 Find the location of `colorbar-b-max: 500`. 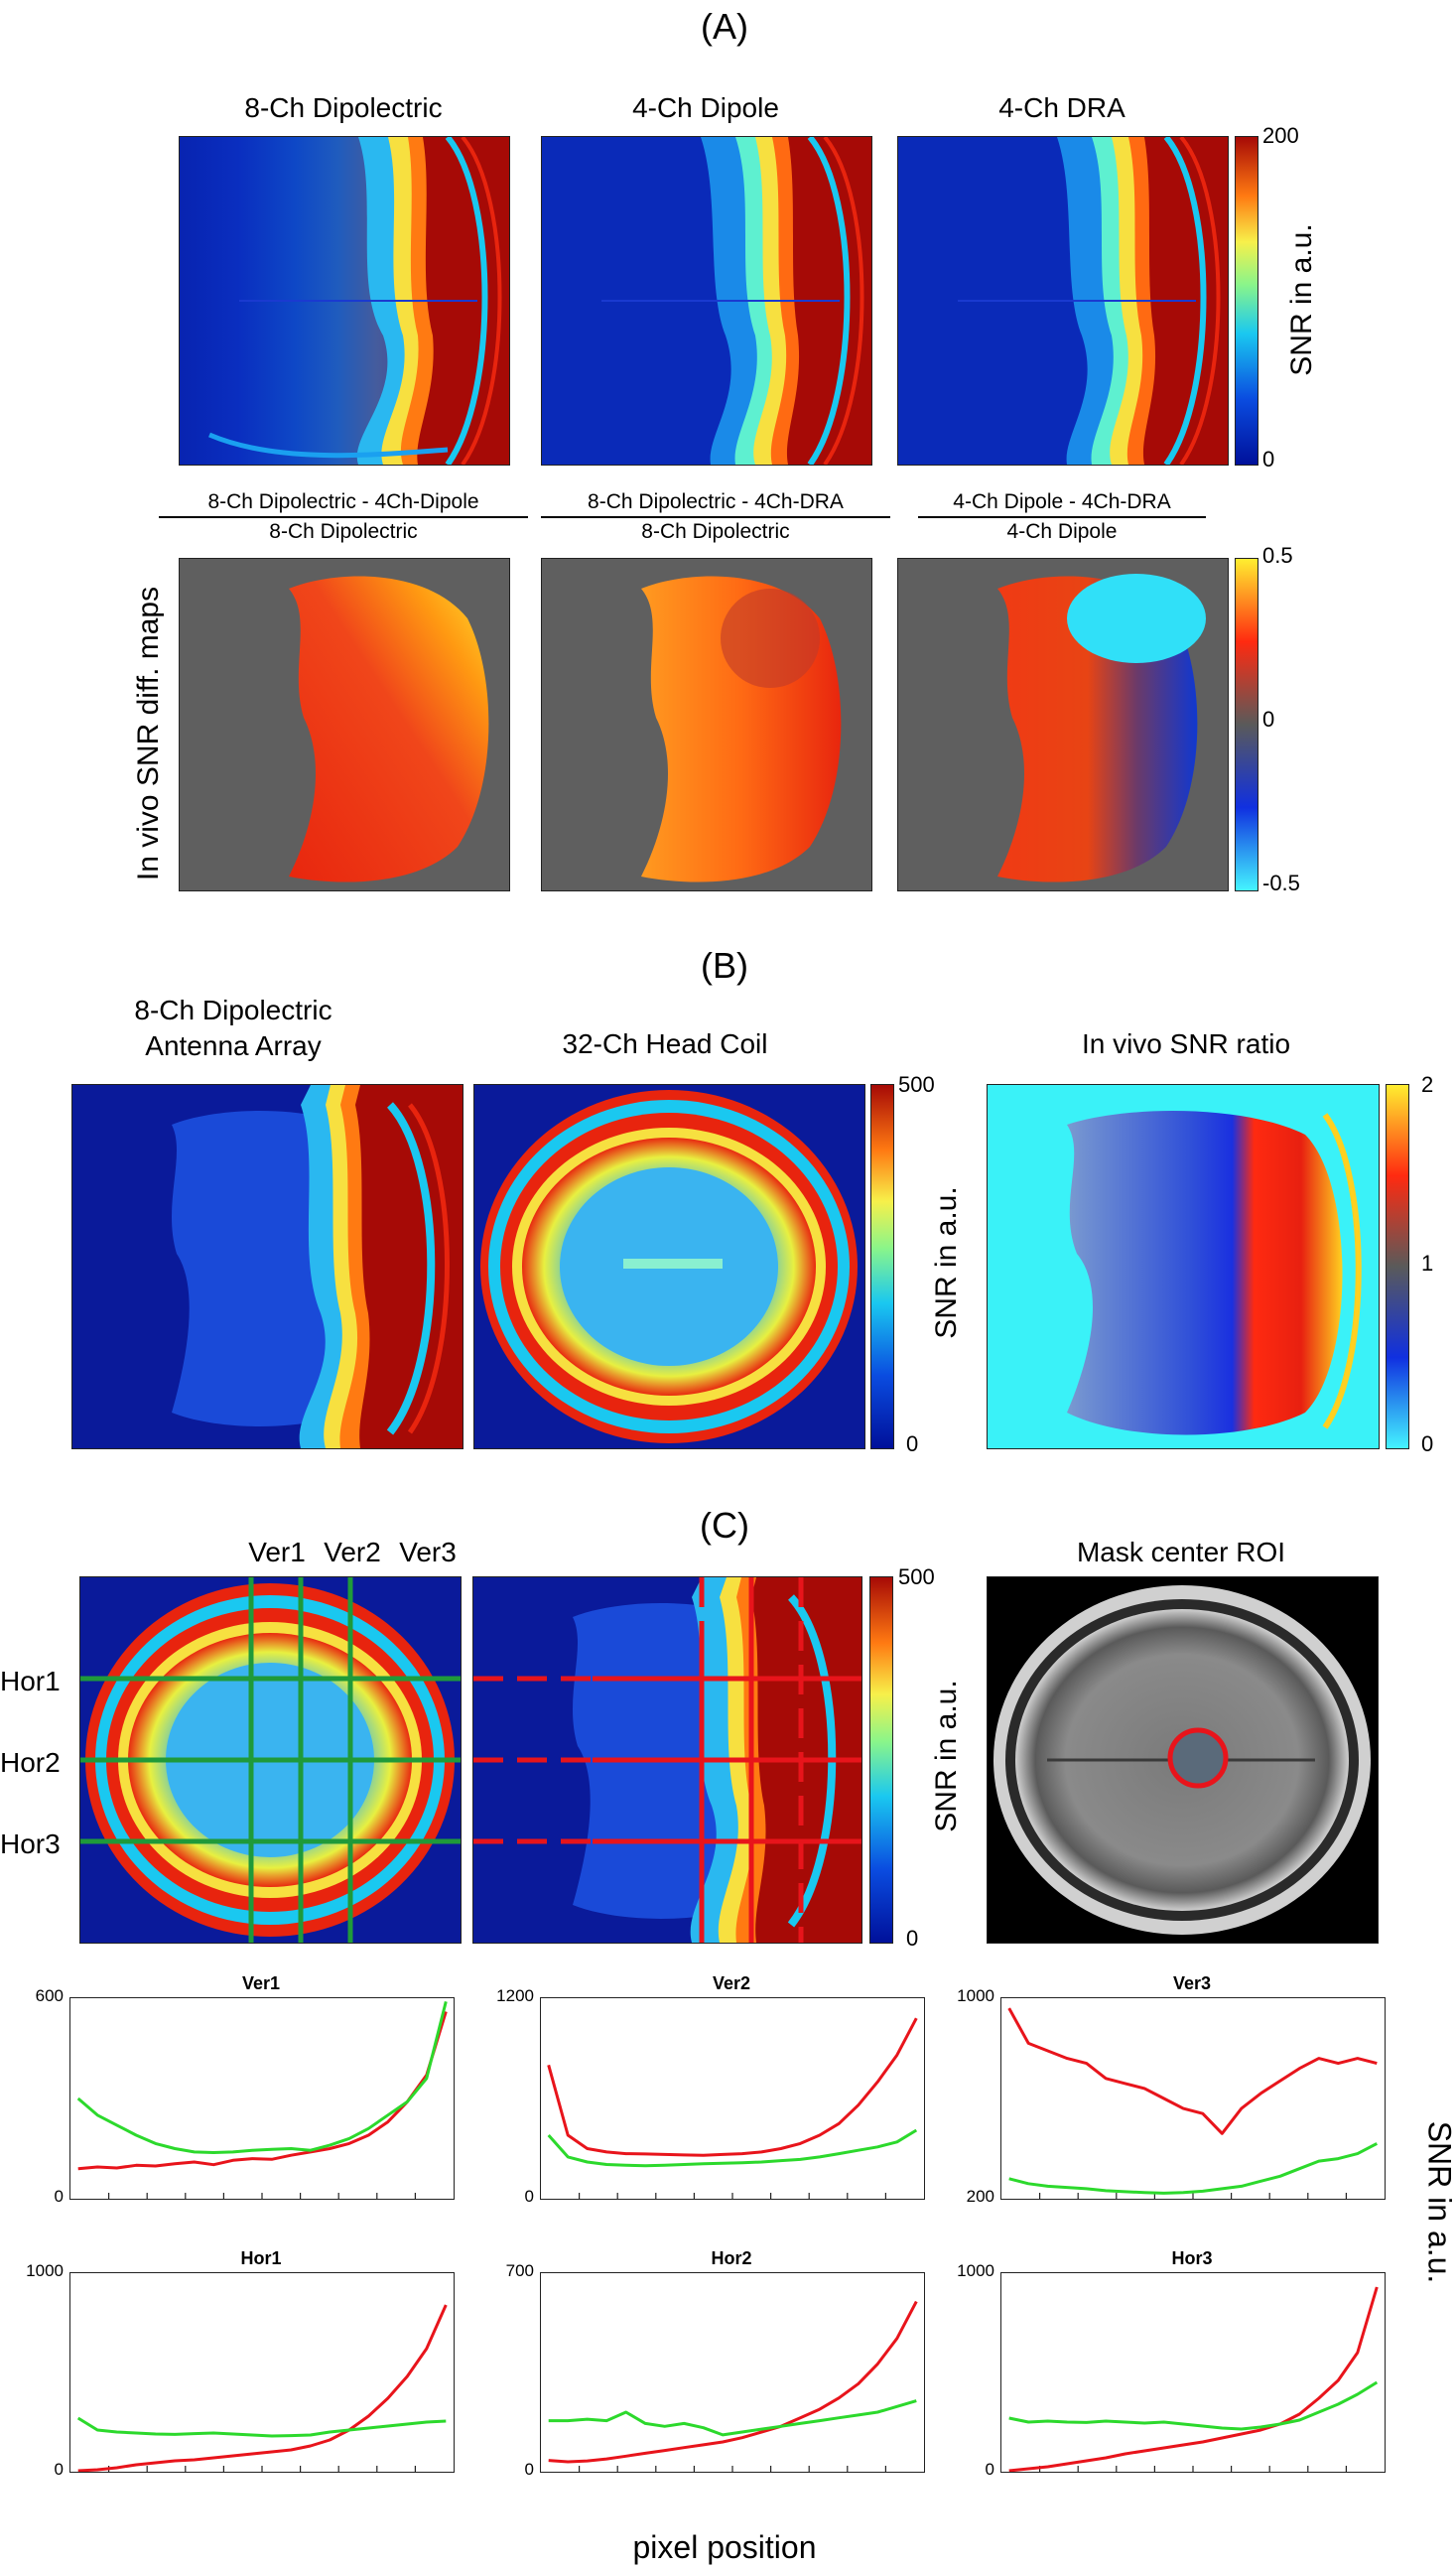

colorbar-b-max: 500 is located at coordinates (916, 1084).